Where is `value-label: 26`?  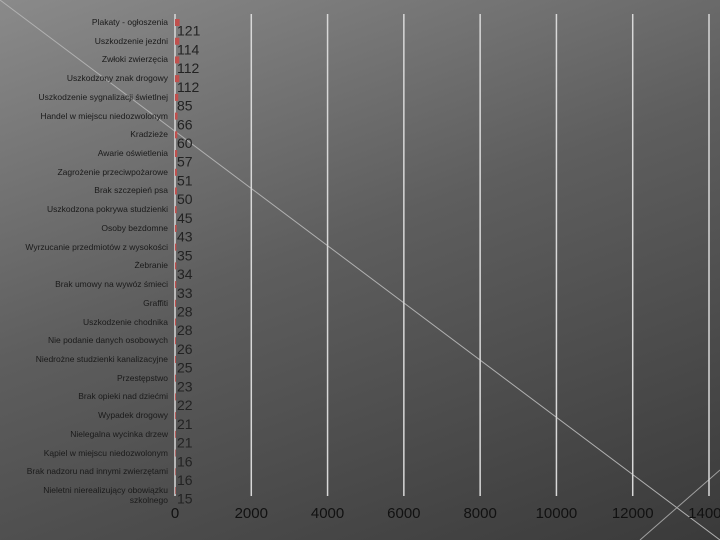 value-label: 26 is located at coordinates (185, 349).